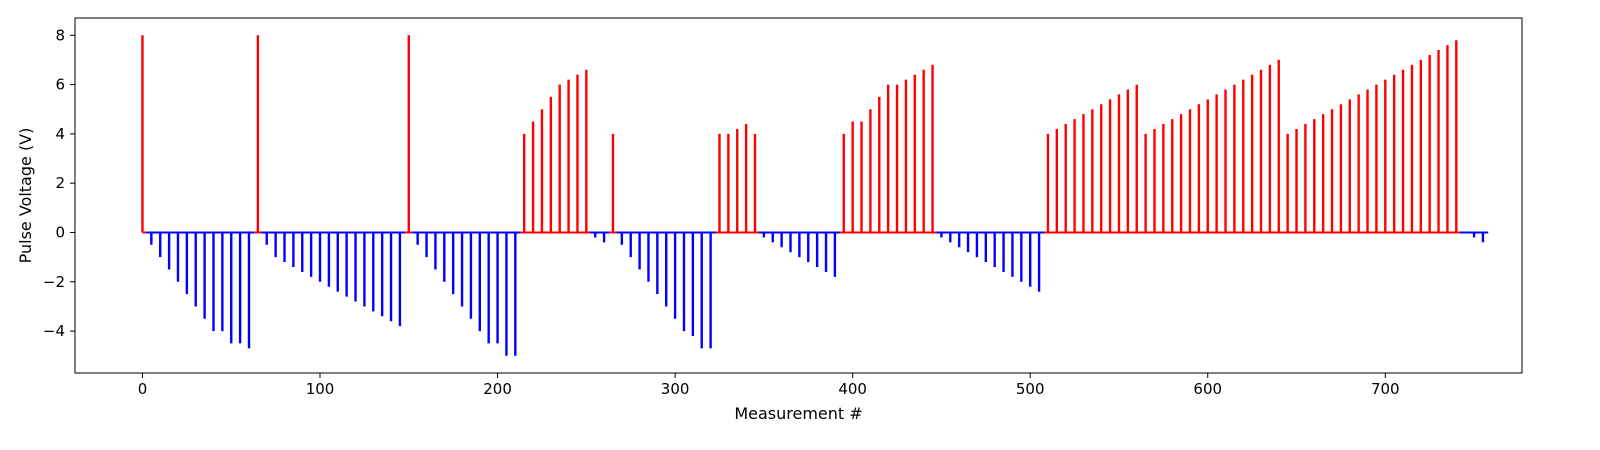 This screenshot has width=1600, height=450. What do you see at coordinates (25, 196) in the screenshot?
I see `y-axis-label: Pulse Voltage (V)` at bounding box center [25, 196].